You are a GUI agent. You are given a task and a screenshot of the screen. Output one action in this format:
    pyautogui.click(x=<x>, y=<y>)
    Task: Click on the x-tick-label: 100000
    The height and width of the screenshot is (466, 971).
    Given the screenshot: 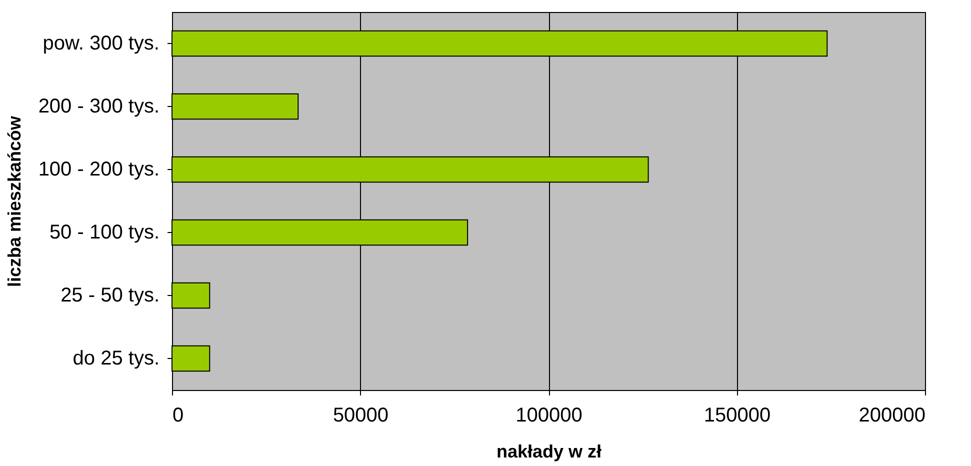 What is the action you would take?
    pyautogui.click(x=549, y=415)
    